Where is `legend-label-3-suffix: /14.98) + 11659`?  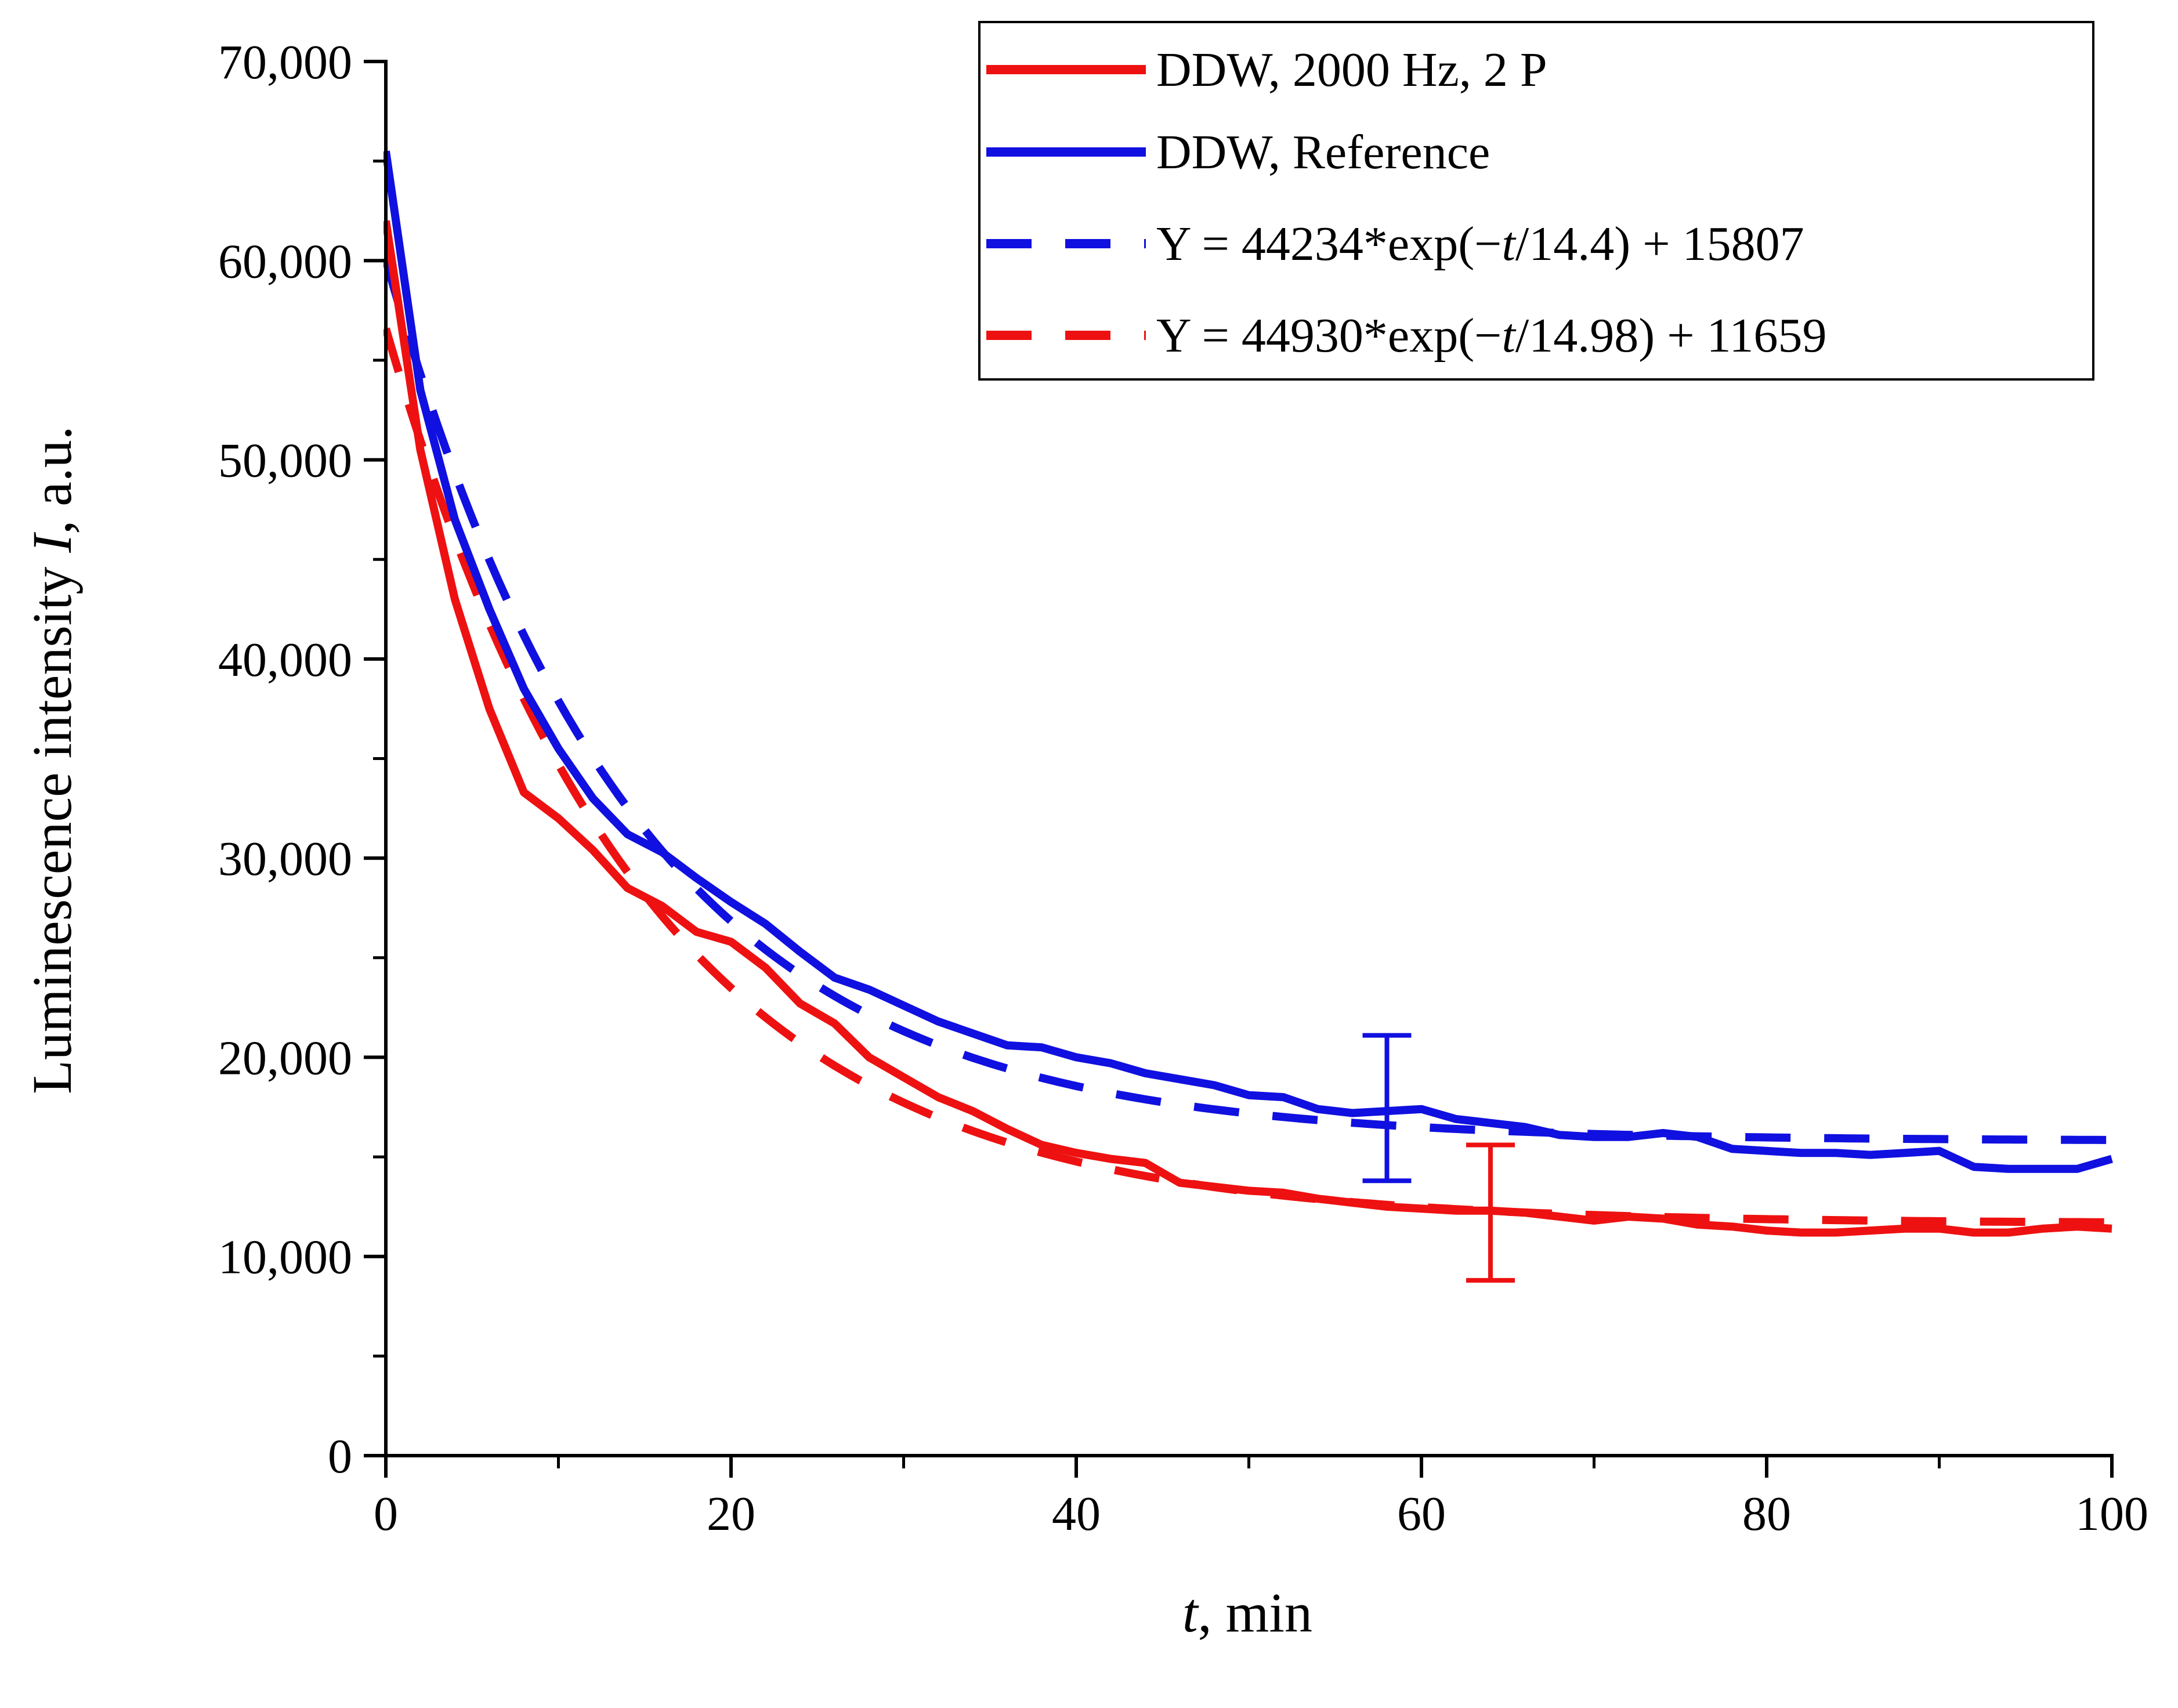
legend-label-3-suffix: /14.98) + 11659 is located at coordinates (1671, 336).